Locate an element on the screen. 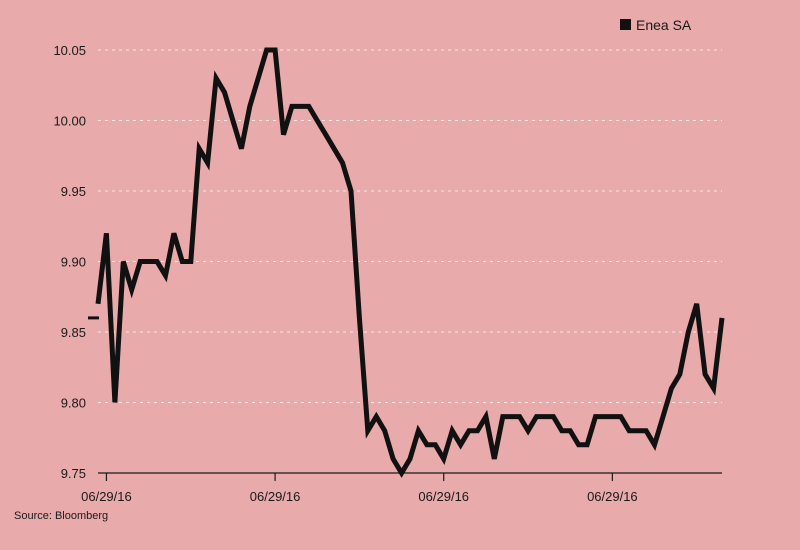 The width and height of the screenshot is (800, 550). y-tick-label: 9.90 is located at coordinates (73, 262).